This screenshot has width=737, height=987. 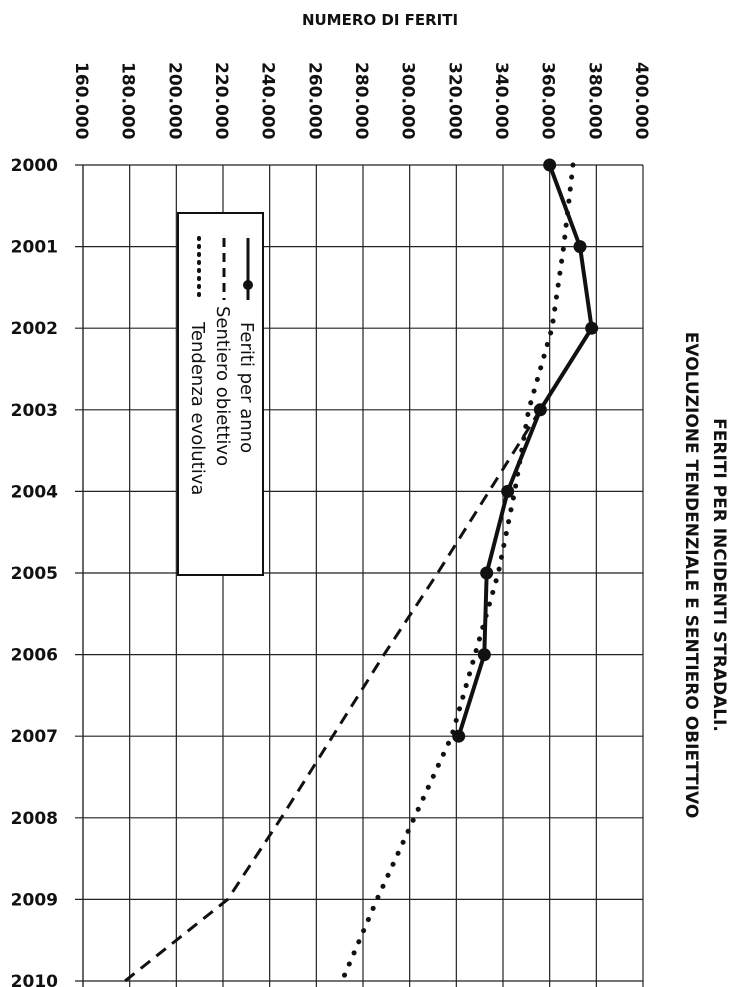 I want to click on value-tick-label: 220.000, so click(x=221, y=101).